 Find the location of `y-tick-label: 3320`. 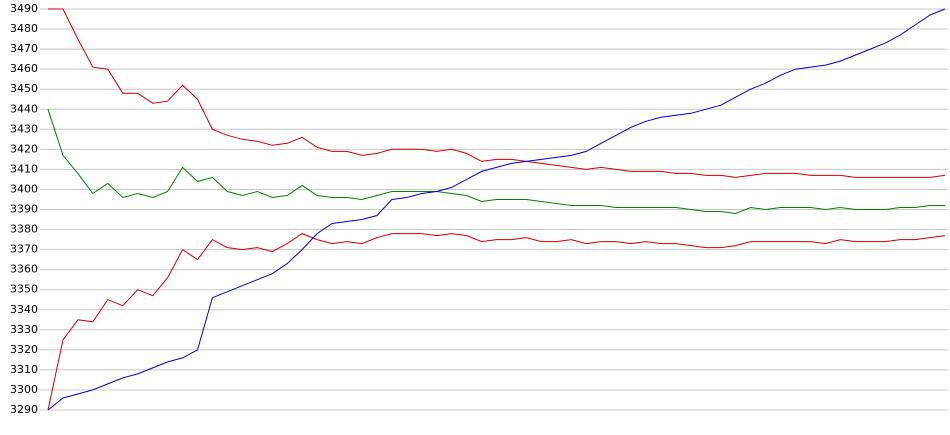

y-tick-label: 3320 is located at coordinates (24, 349).